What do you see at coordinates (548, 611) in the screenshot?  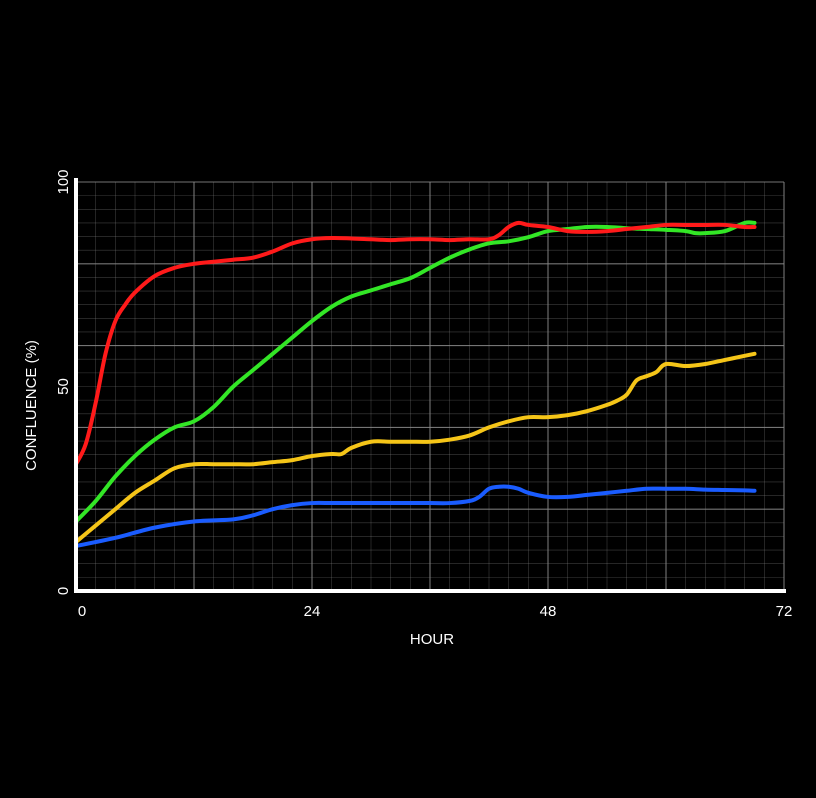 I see `x-tick-label: 48` at bounding box center [548, 611].